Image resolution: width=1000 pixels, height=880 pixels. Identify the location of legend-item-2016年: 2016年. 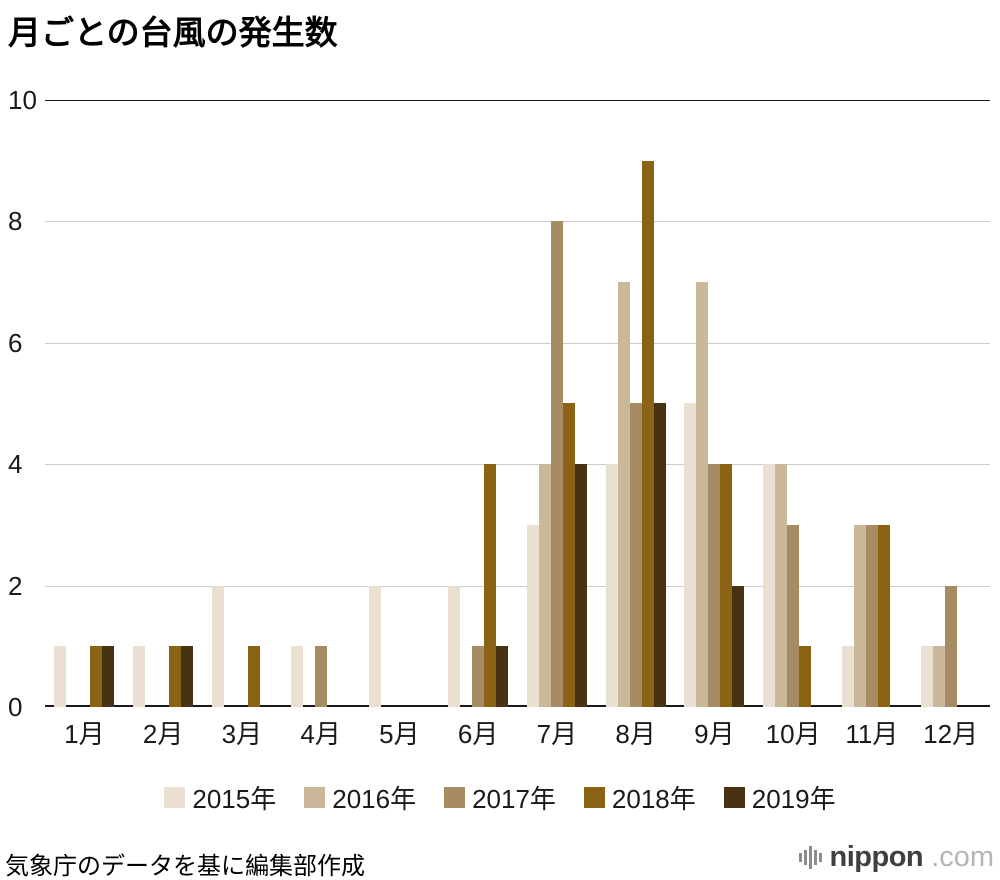
(360, 797).